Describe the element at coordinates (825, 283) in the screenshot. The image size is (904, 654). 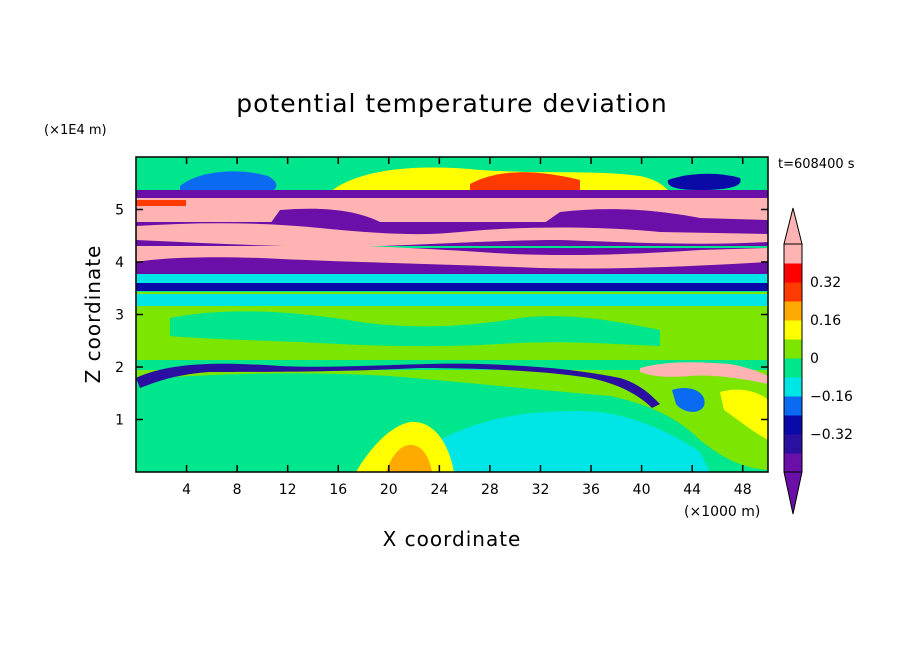
I see `colorbar-label: 0.32` at that location.